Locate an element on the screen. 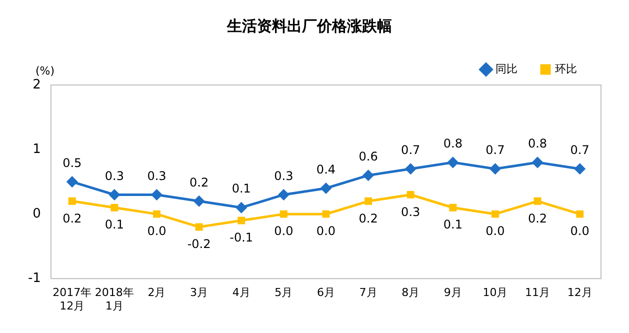  legend-label: 环比 is located at coordinates (566, 69).